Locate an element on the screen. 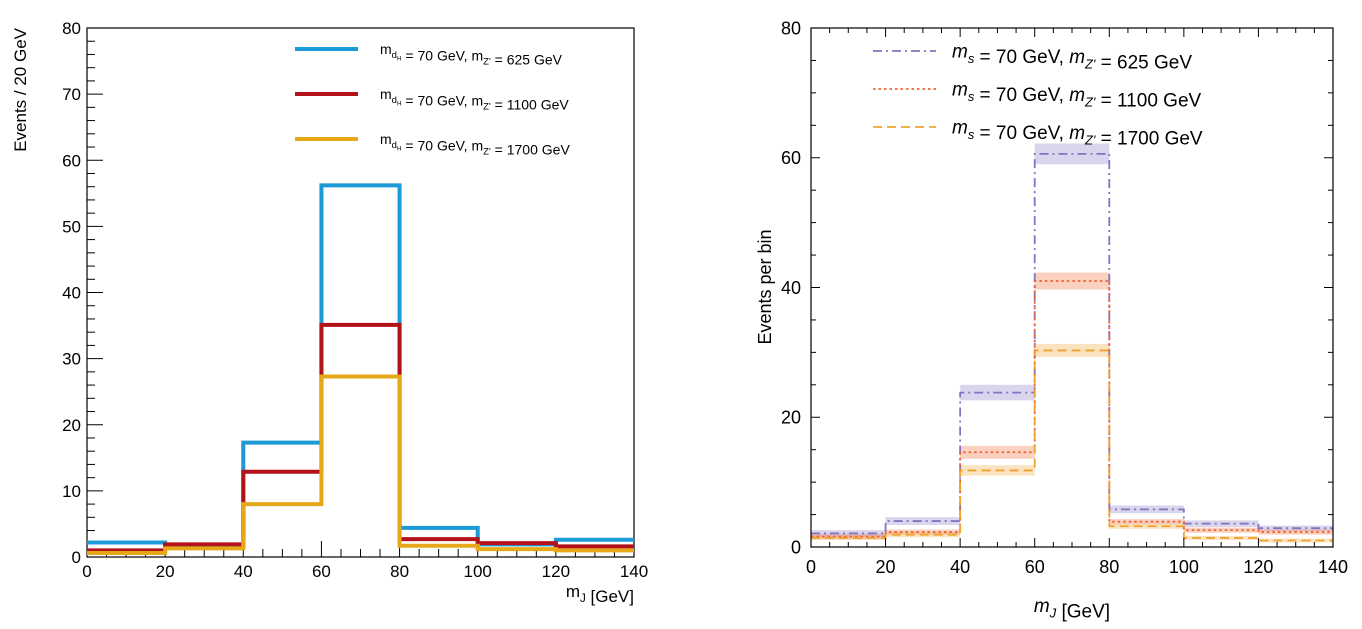  legend-label-2: mdH = 70 GeV, mZ' = 1100 GeV is located at coordinates (474, 99).